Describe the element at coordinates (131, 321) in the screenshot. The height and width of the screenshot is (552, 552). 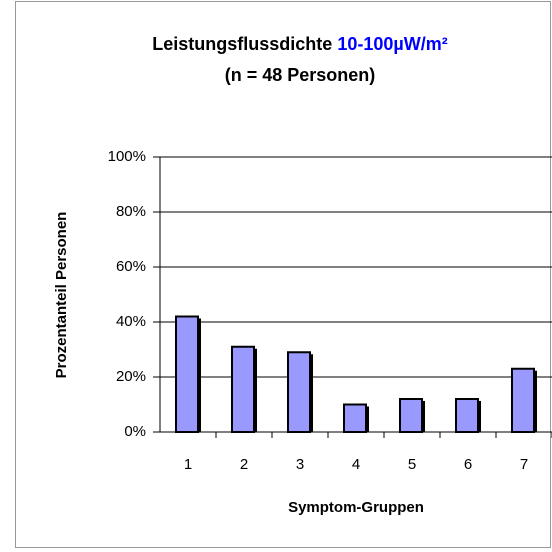
I see `y-tick-label: 40%` at that location.